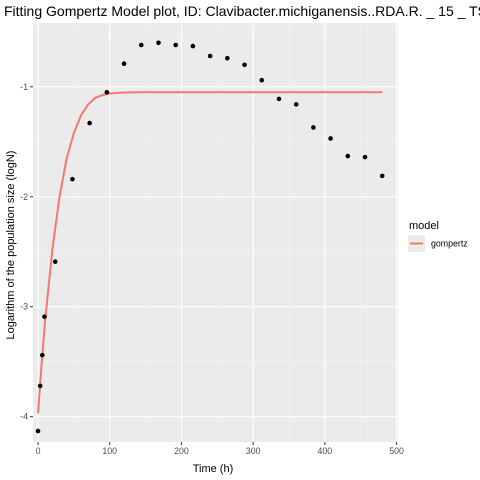  I want to click on y-axis-title: Logarithm of the population size (logN), so click(11, 245).